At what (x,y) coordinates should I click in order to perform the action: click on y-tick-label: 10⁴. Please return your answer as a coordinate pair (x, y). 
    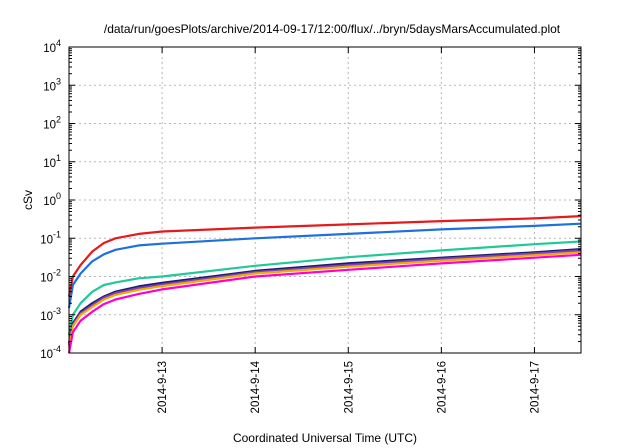
    Looking at the image, I should click on (52, 46).